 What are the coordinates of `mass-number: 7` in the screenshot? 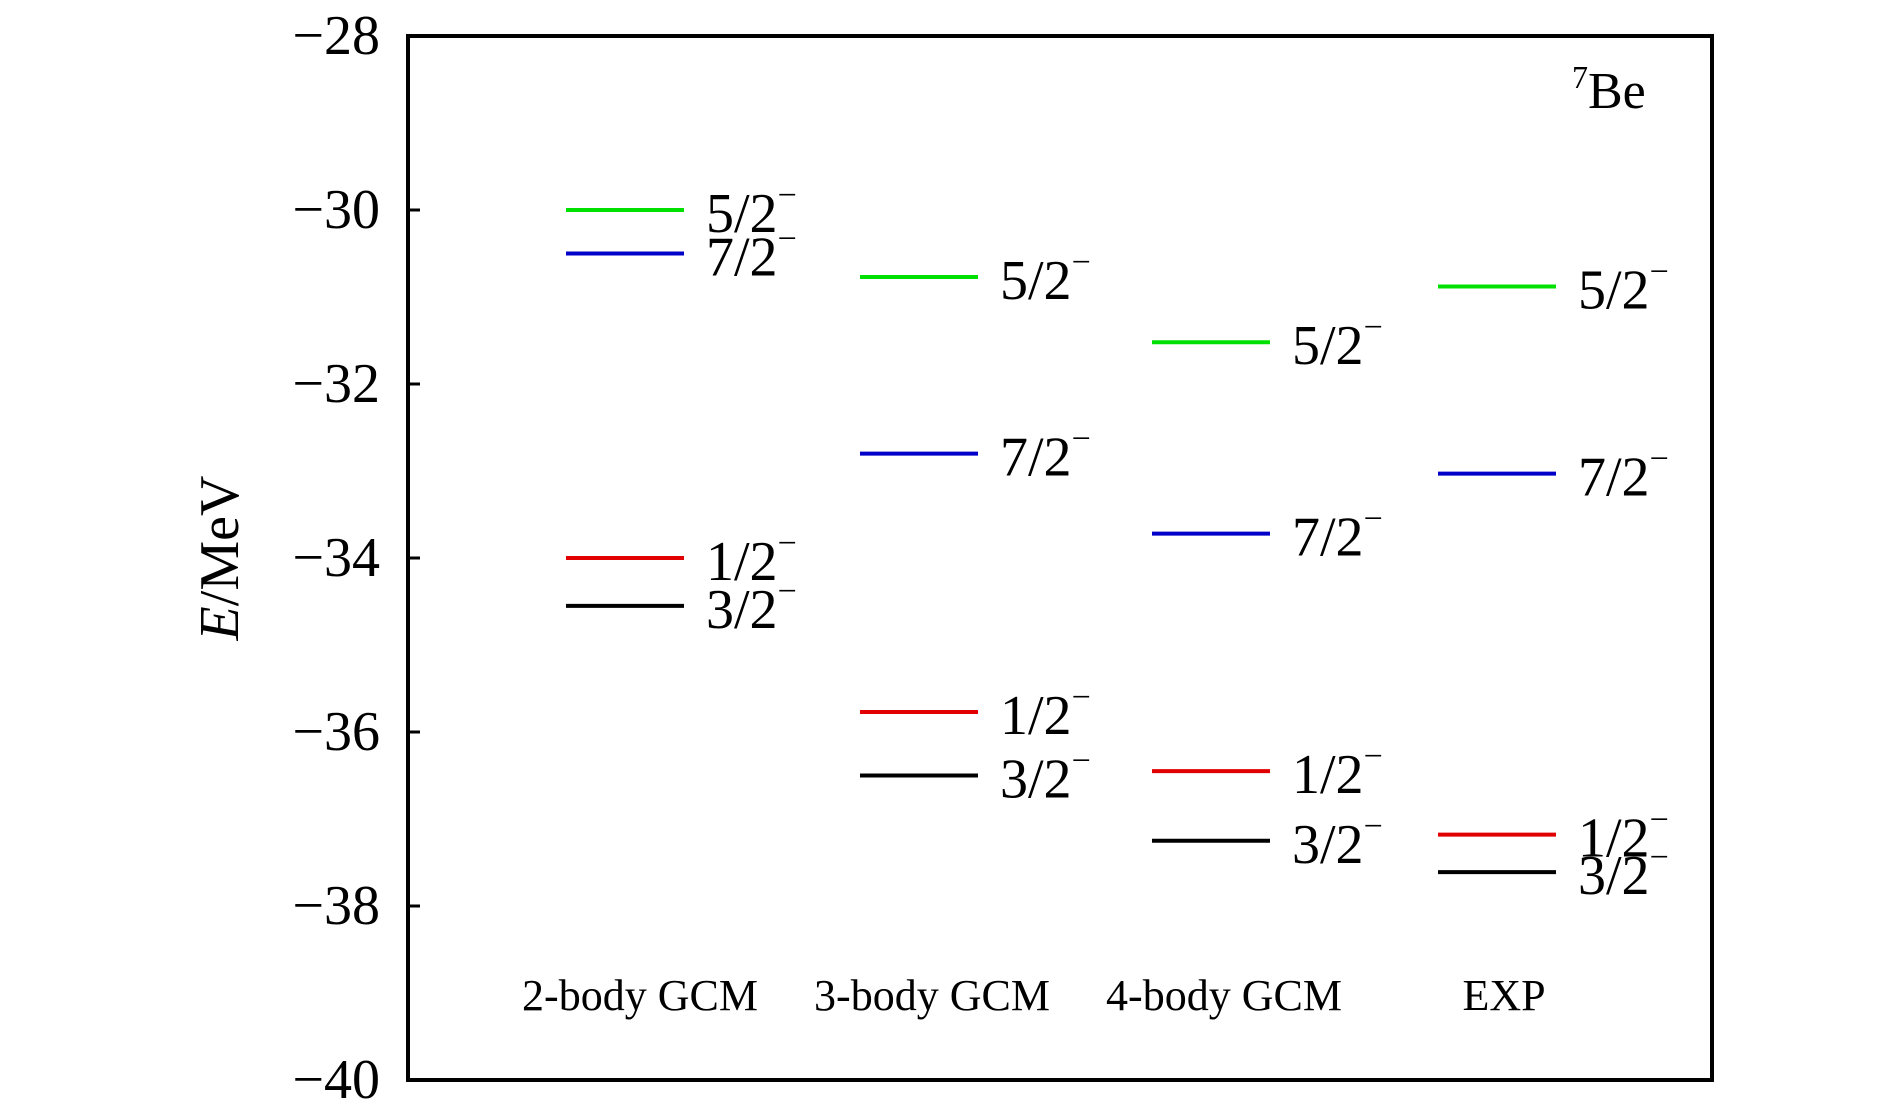 It's located at (1580, 77).